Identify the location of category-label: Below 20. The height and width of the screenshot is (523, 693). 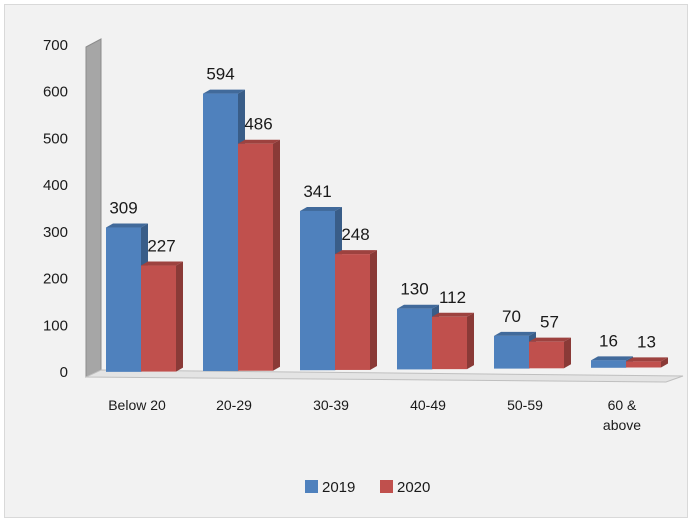
(137, 405).